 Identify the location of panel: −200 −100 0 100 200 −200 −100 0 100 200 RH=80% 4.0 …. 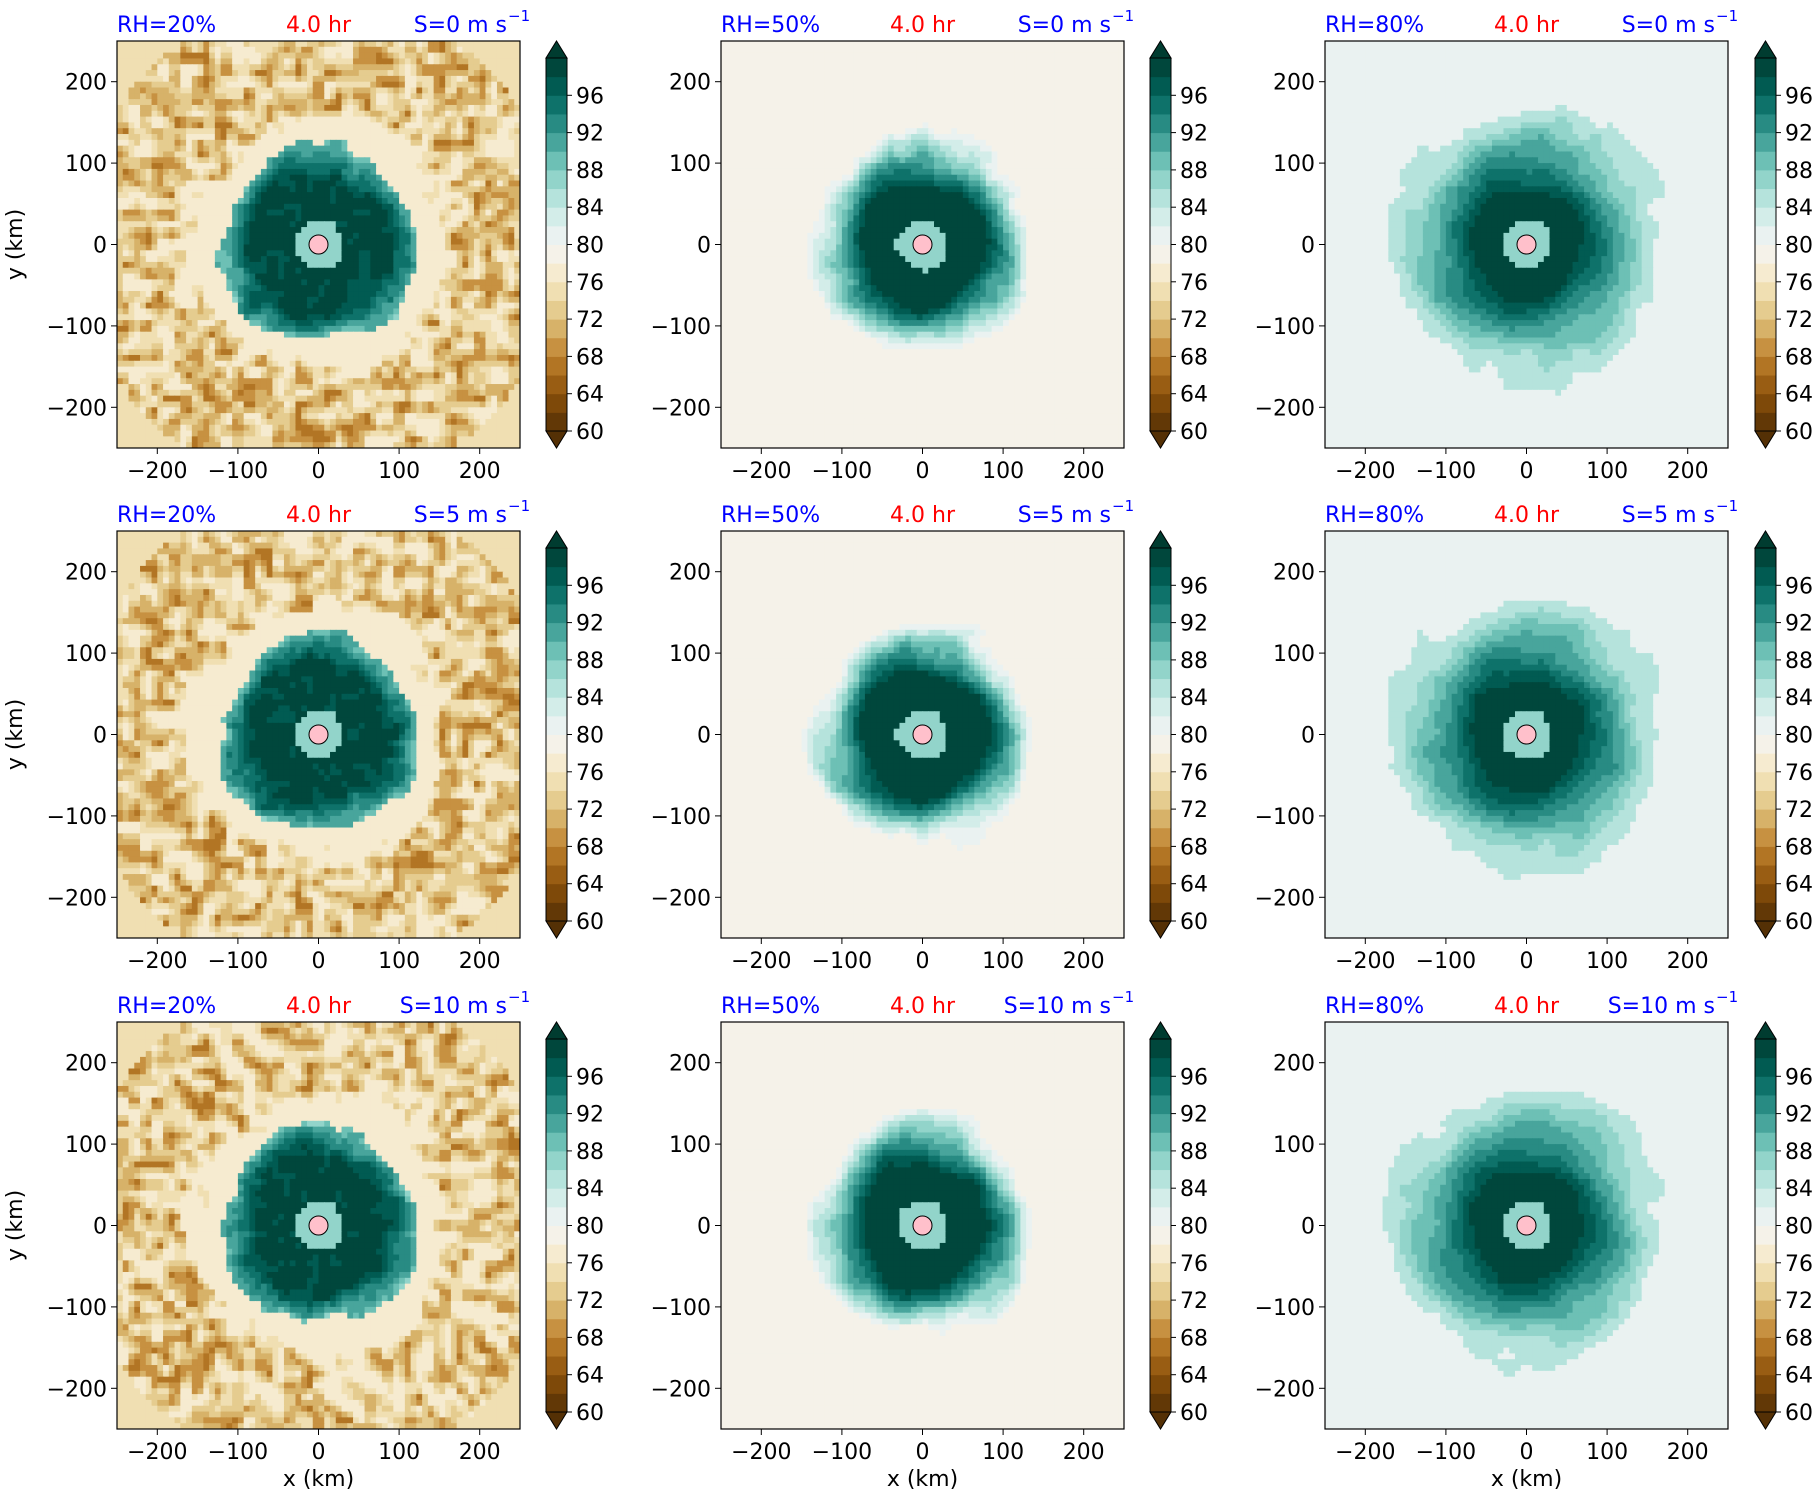
(1534, 1240).